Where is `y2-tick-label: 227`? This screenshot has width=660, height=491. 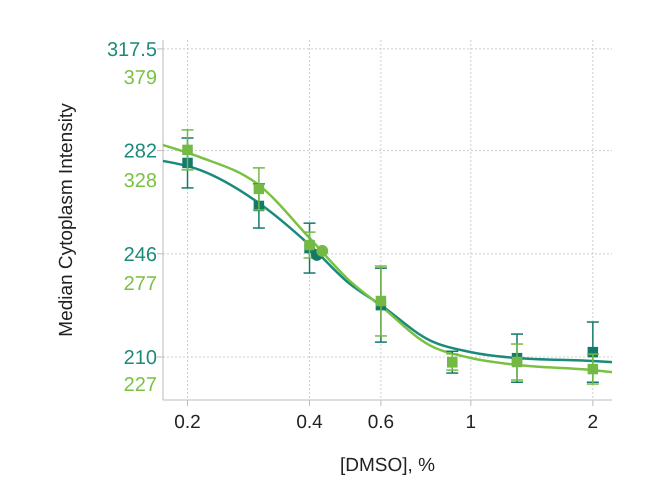
y2-tick-label: 227 is located at coordinates (140, 385).